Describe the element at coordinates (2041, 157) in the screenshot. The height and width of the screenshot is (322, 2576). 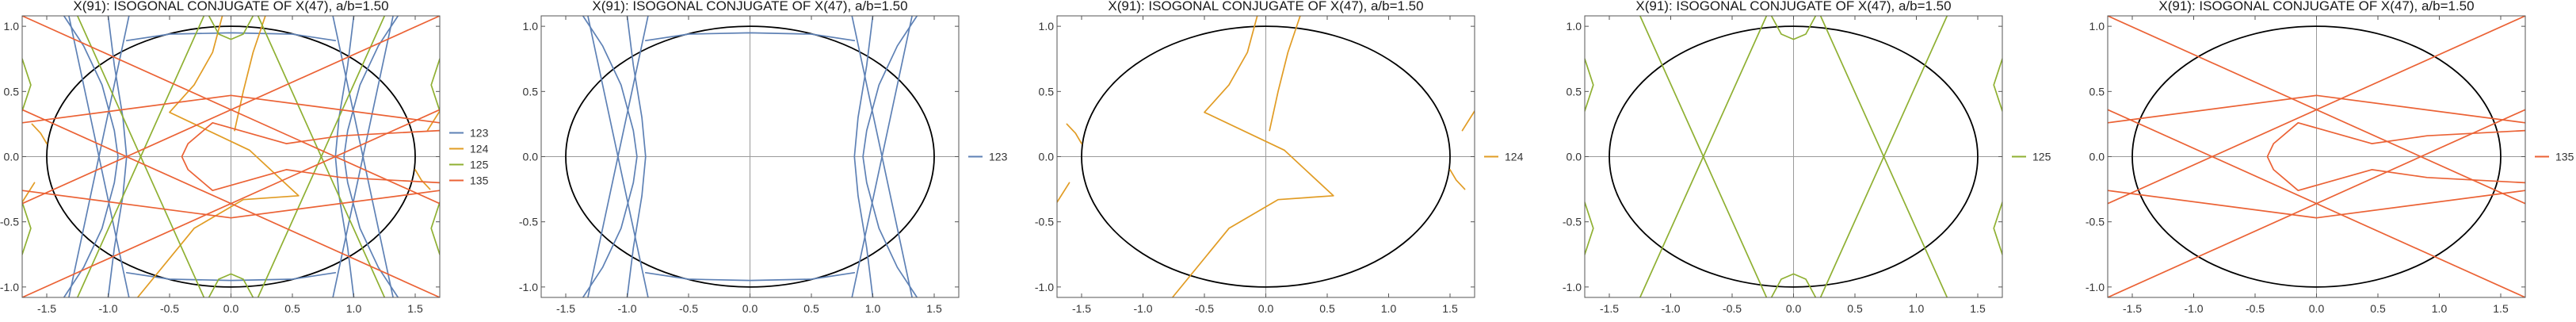
I see `legend-label-125: 125` at that location.